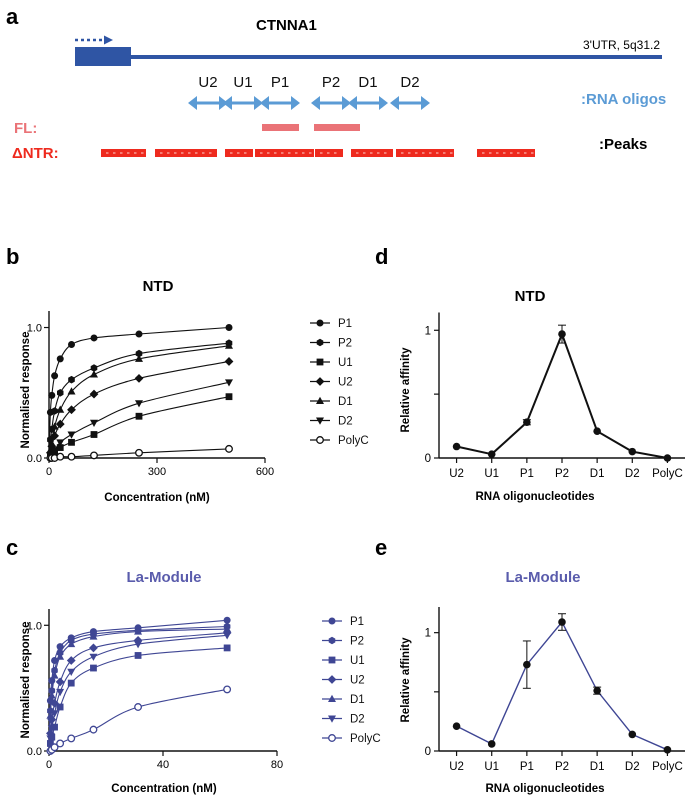 This screenshot has width=685, height=800. Describe the element at coordinates (186, 153) in the screenshot. I see `ntr-peak` at that location.